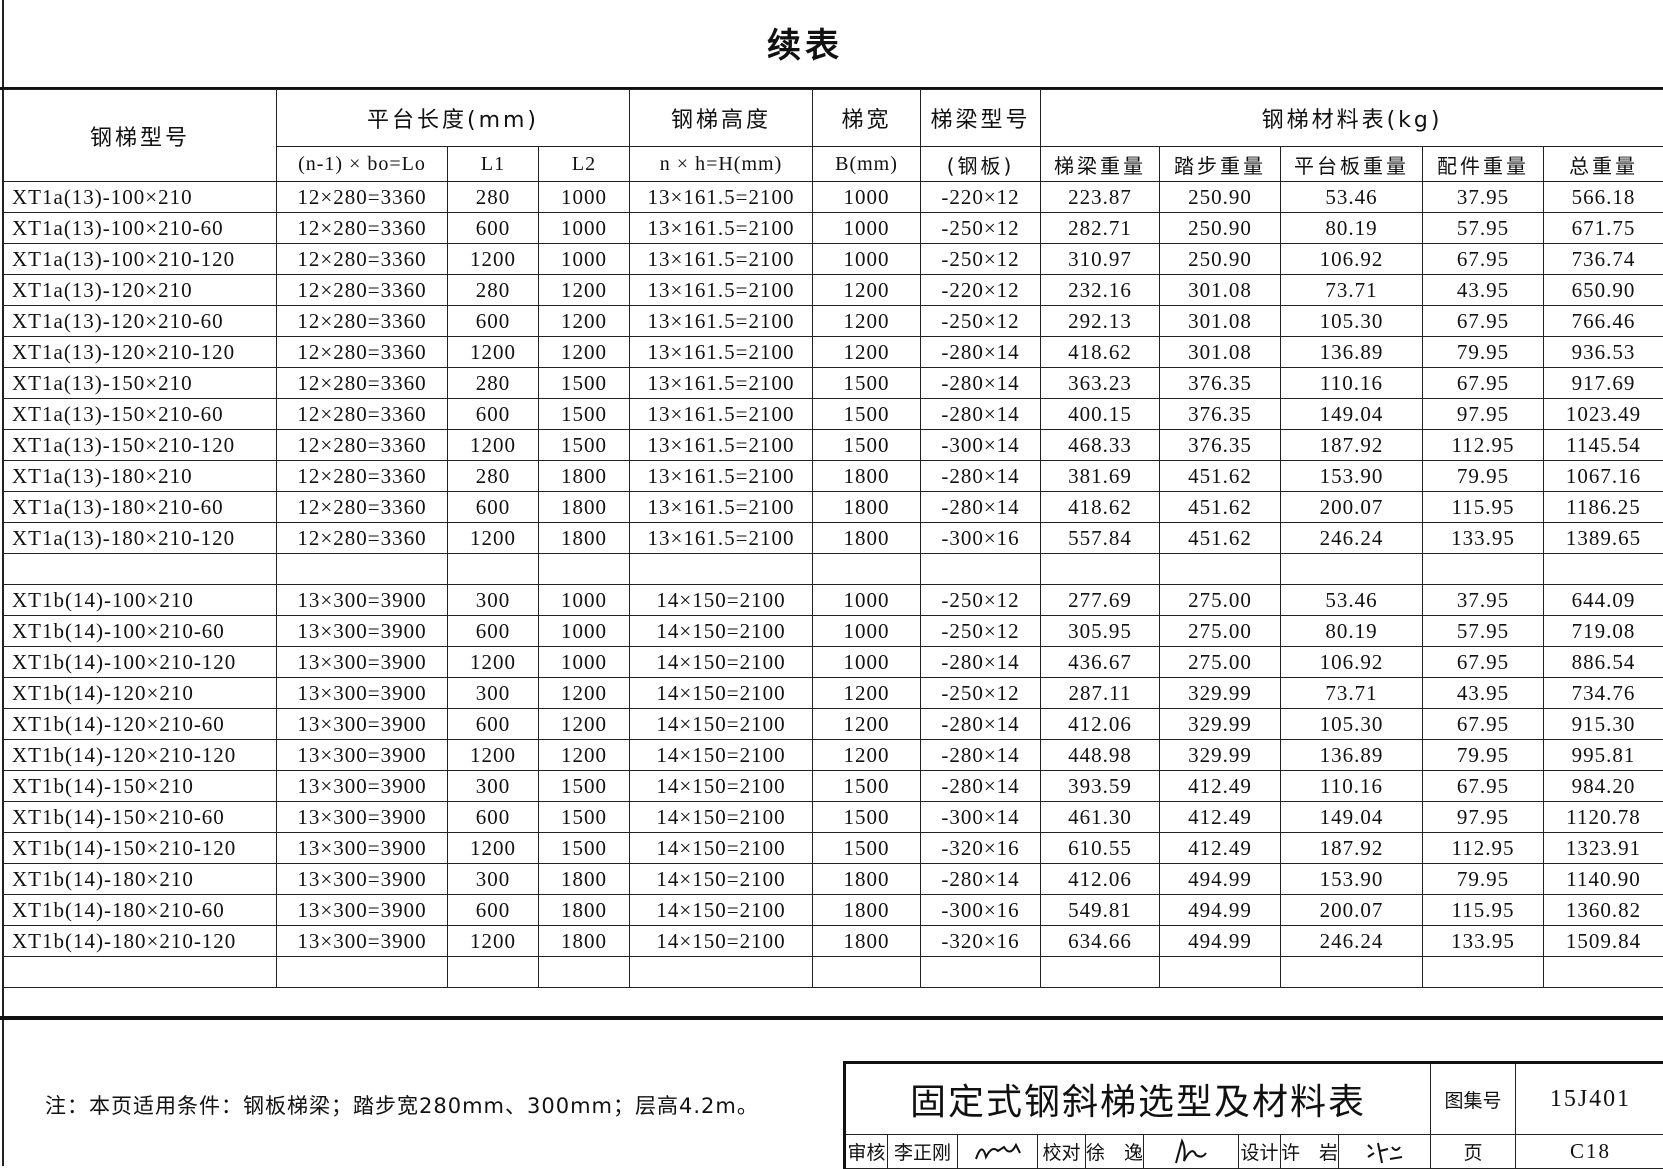 The image size is (1663, 1169). What do you see at coordinates (1100, 290) in the screenshot?
I see `cell-beam-weight: 232.16` at bounding box center [1100, 290].